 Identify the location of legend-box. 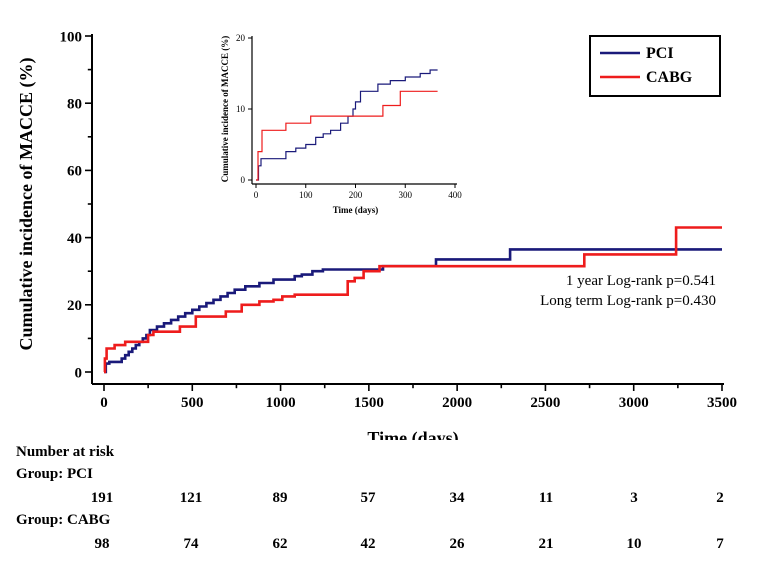
(655, 66).